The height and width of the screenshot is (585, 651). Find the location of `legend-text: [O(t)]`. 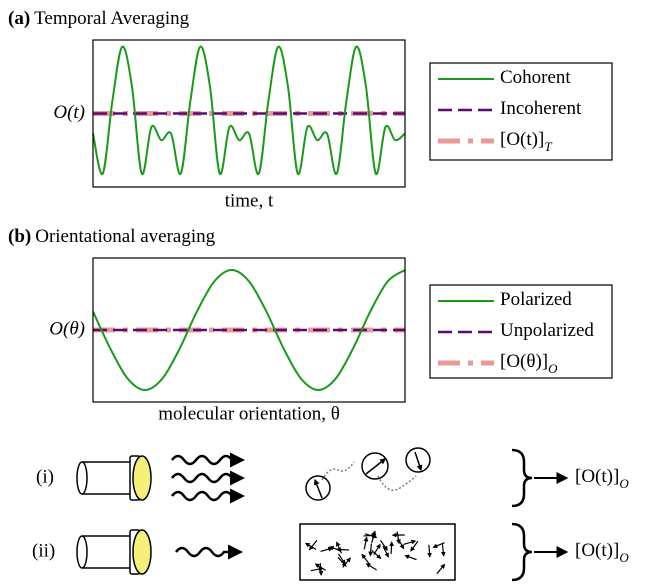

legend-text: [O(t)] is located at coordinates (522, 139).